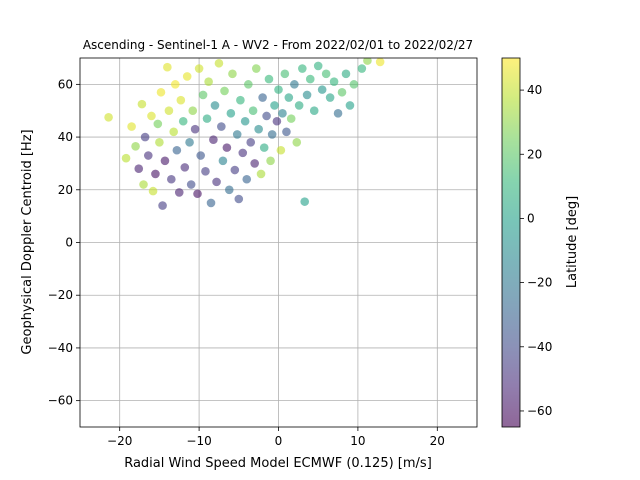 The image size is (640, 480). I want to click on x-axis-ticks: −20 −10 0 10 20, so click(276, 437).